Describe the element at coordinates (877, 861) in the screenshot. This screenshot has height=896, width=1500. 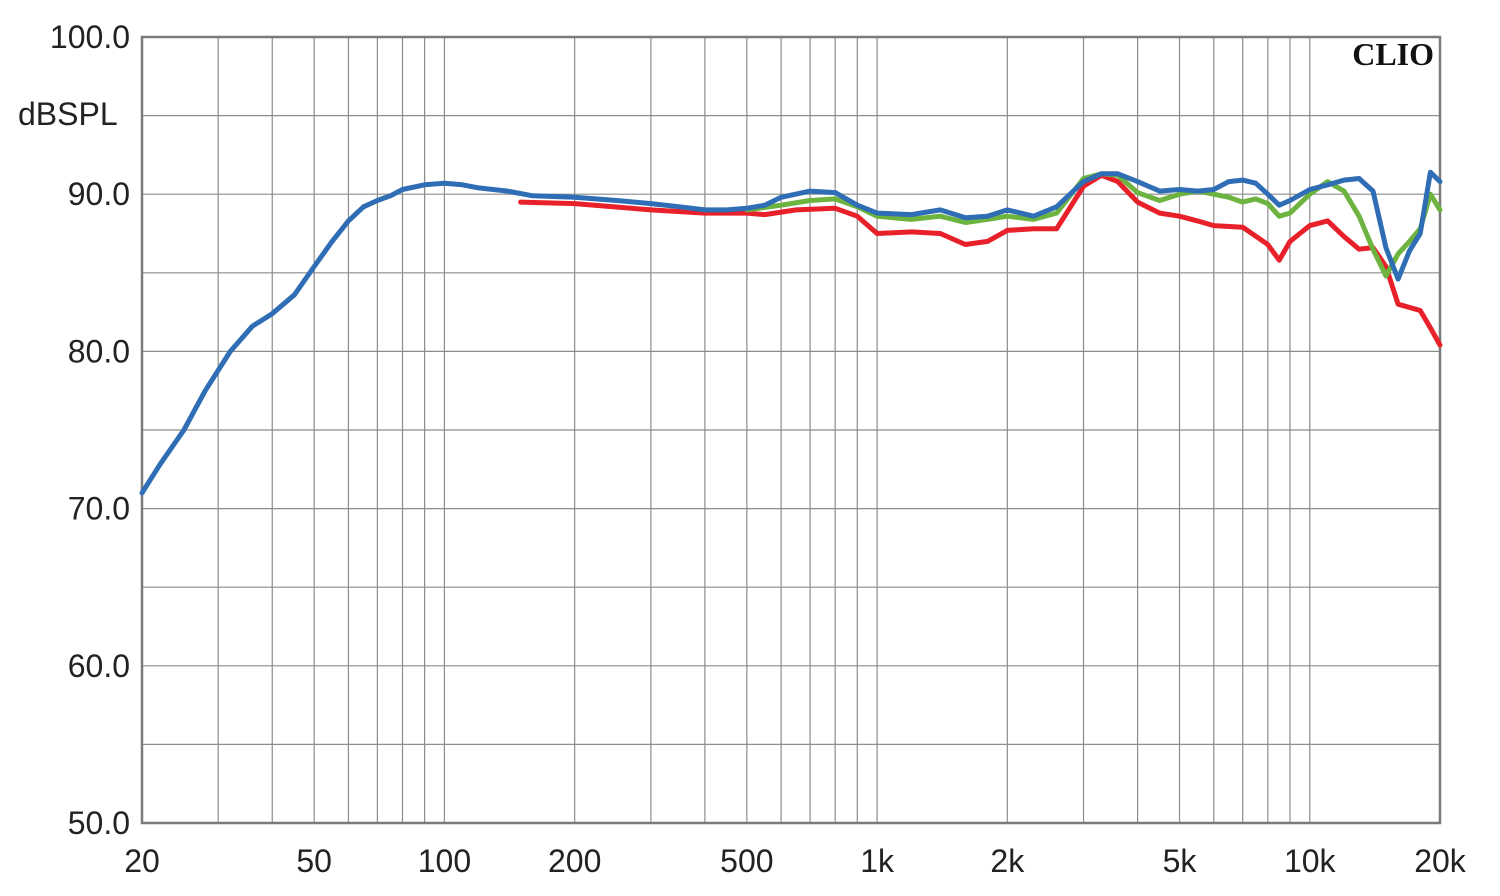
I see `x-tick-label: 1k` at that location.